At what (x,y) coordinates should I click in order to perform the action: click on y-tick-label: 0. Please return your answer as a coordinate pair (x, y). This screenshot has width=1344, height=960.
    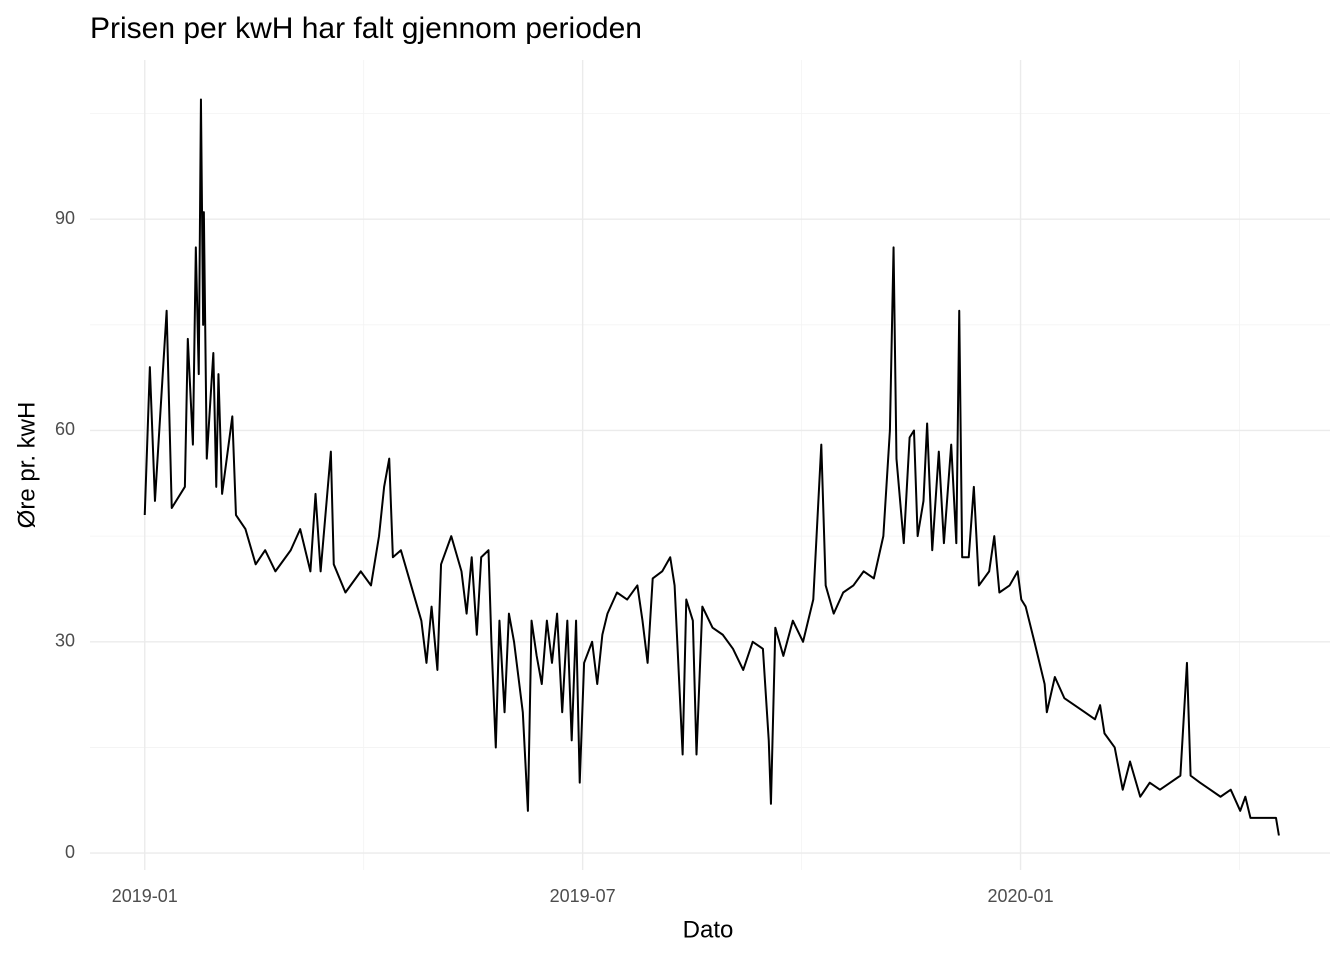
    Looking at the image, I should click on (70, 852).